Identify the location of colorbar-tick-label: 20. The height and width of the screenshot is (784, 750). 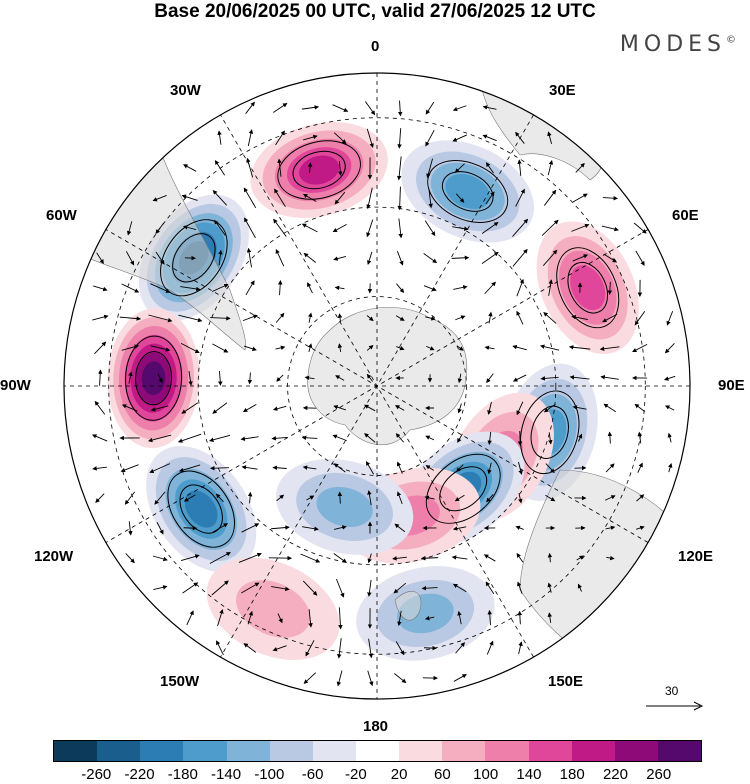
(399, 774).